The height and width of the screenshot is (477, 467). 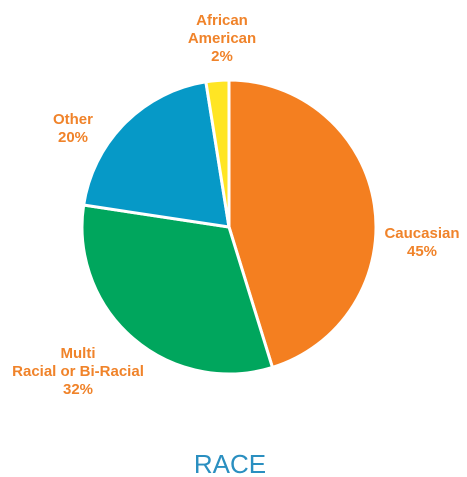 I want to click on slice-label-line: Caucasian, so click(x=421, y=233).